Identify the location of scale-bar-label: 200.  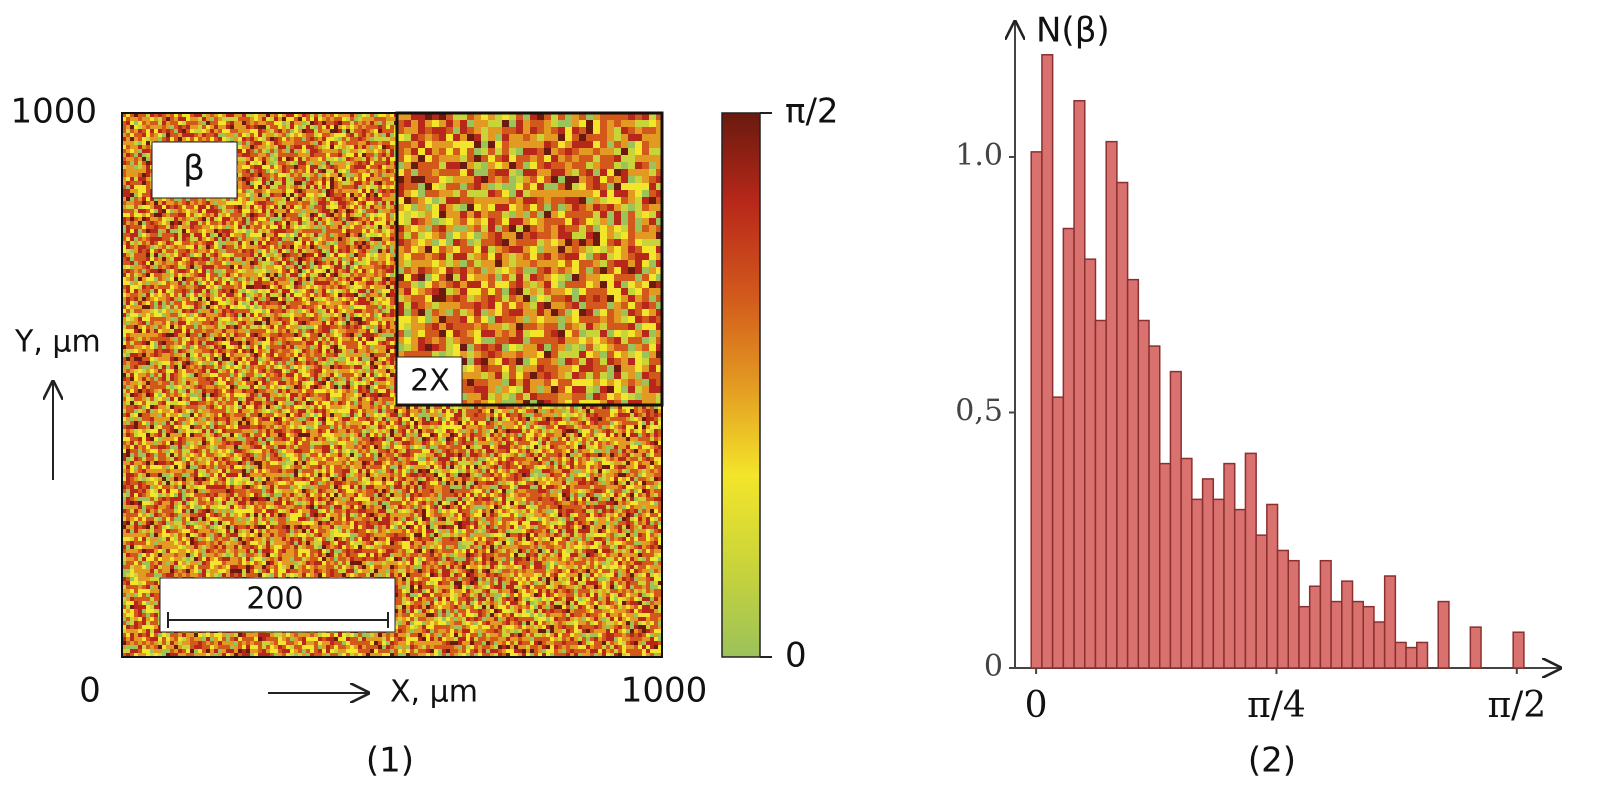
(274, 599).